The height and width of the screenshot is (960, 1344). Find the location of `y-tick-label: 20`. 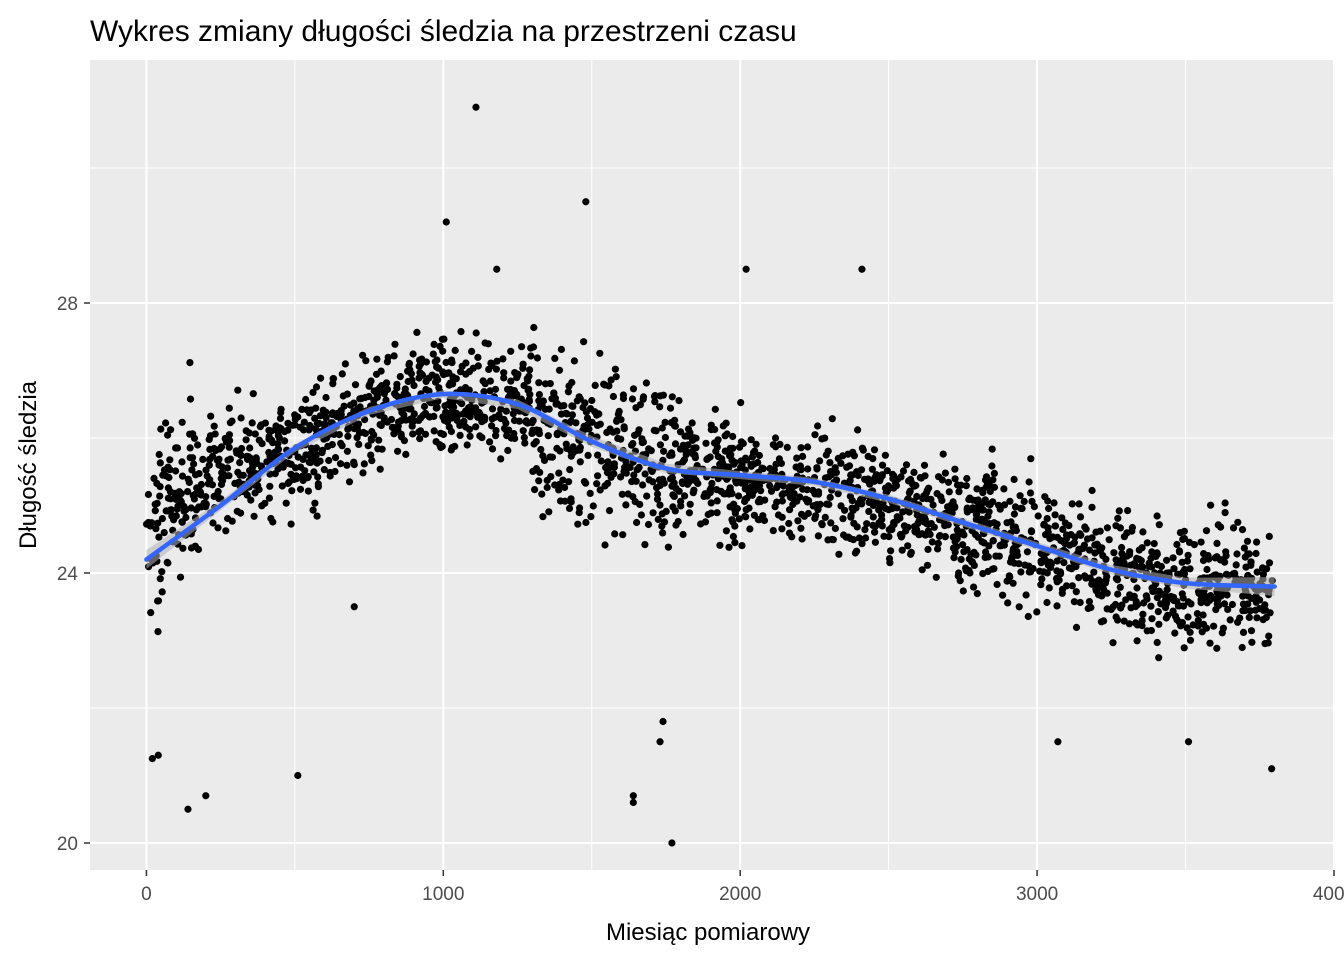

y-tick-label: 20 is located at coordinates (67, 844).